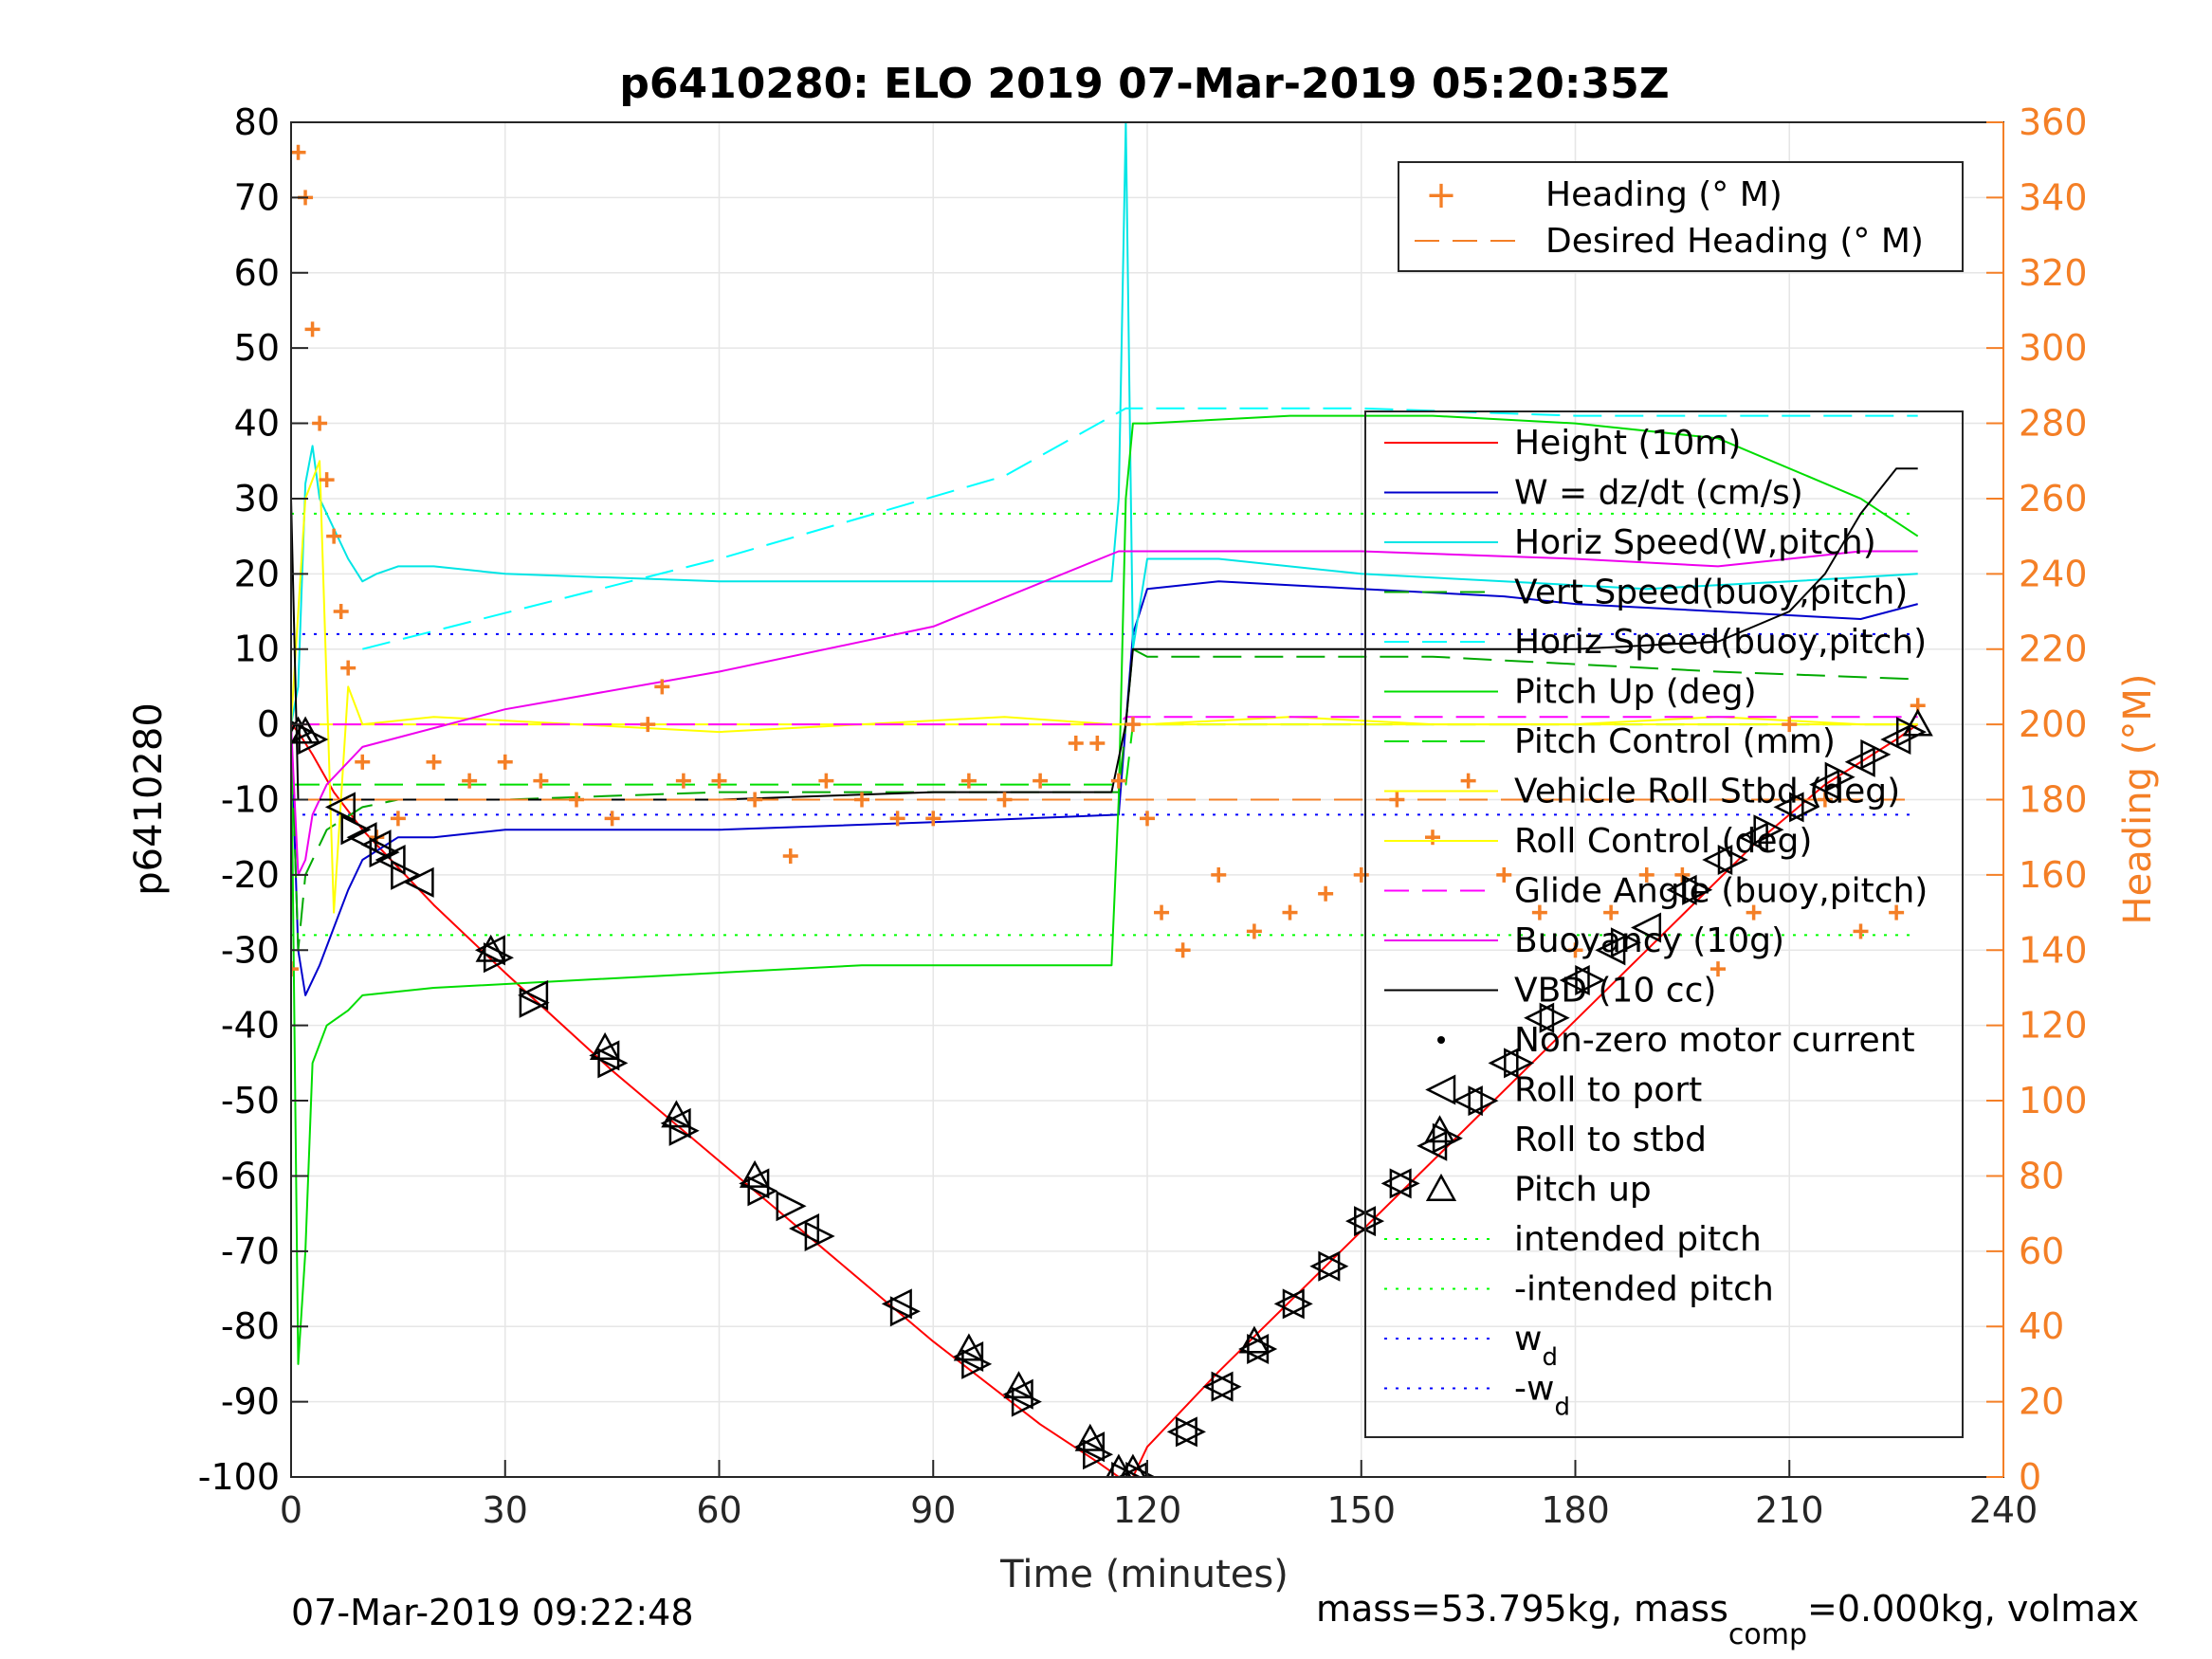 The width and height of the screenshot is (2212, 1659). Describe the element at coordinates (1562, 1408) in the screenshot. I see `legend-entry-subscript: d` at that location.